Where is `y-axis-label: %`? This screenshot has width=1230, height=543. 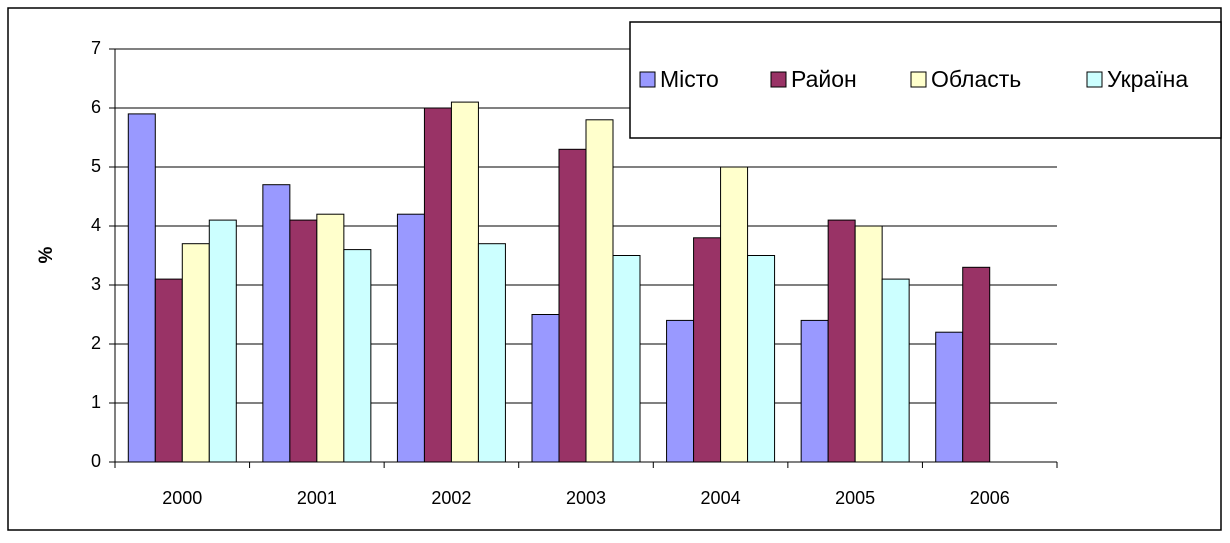 y-axis-label: % is located at coordinates (46, 254).